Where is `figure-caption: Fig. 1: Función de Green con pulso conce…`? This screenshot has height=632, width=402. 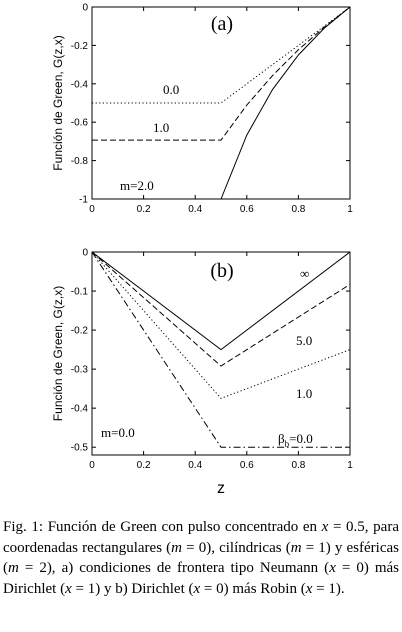 figure-caption: Fig. 1: Función de Green con pulso conce… is located at coordinates (201, 558).